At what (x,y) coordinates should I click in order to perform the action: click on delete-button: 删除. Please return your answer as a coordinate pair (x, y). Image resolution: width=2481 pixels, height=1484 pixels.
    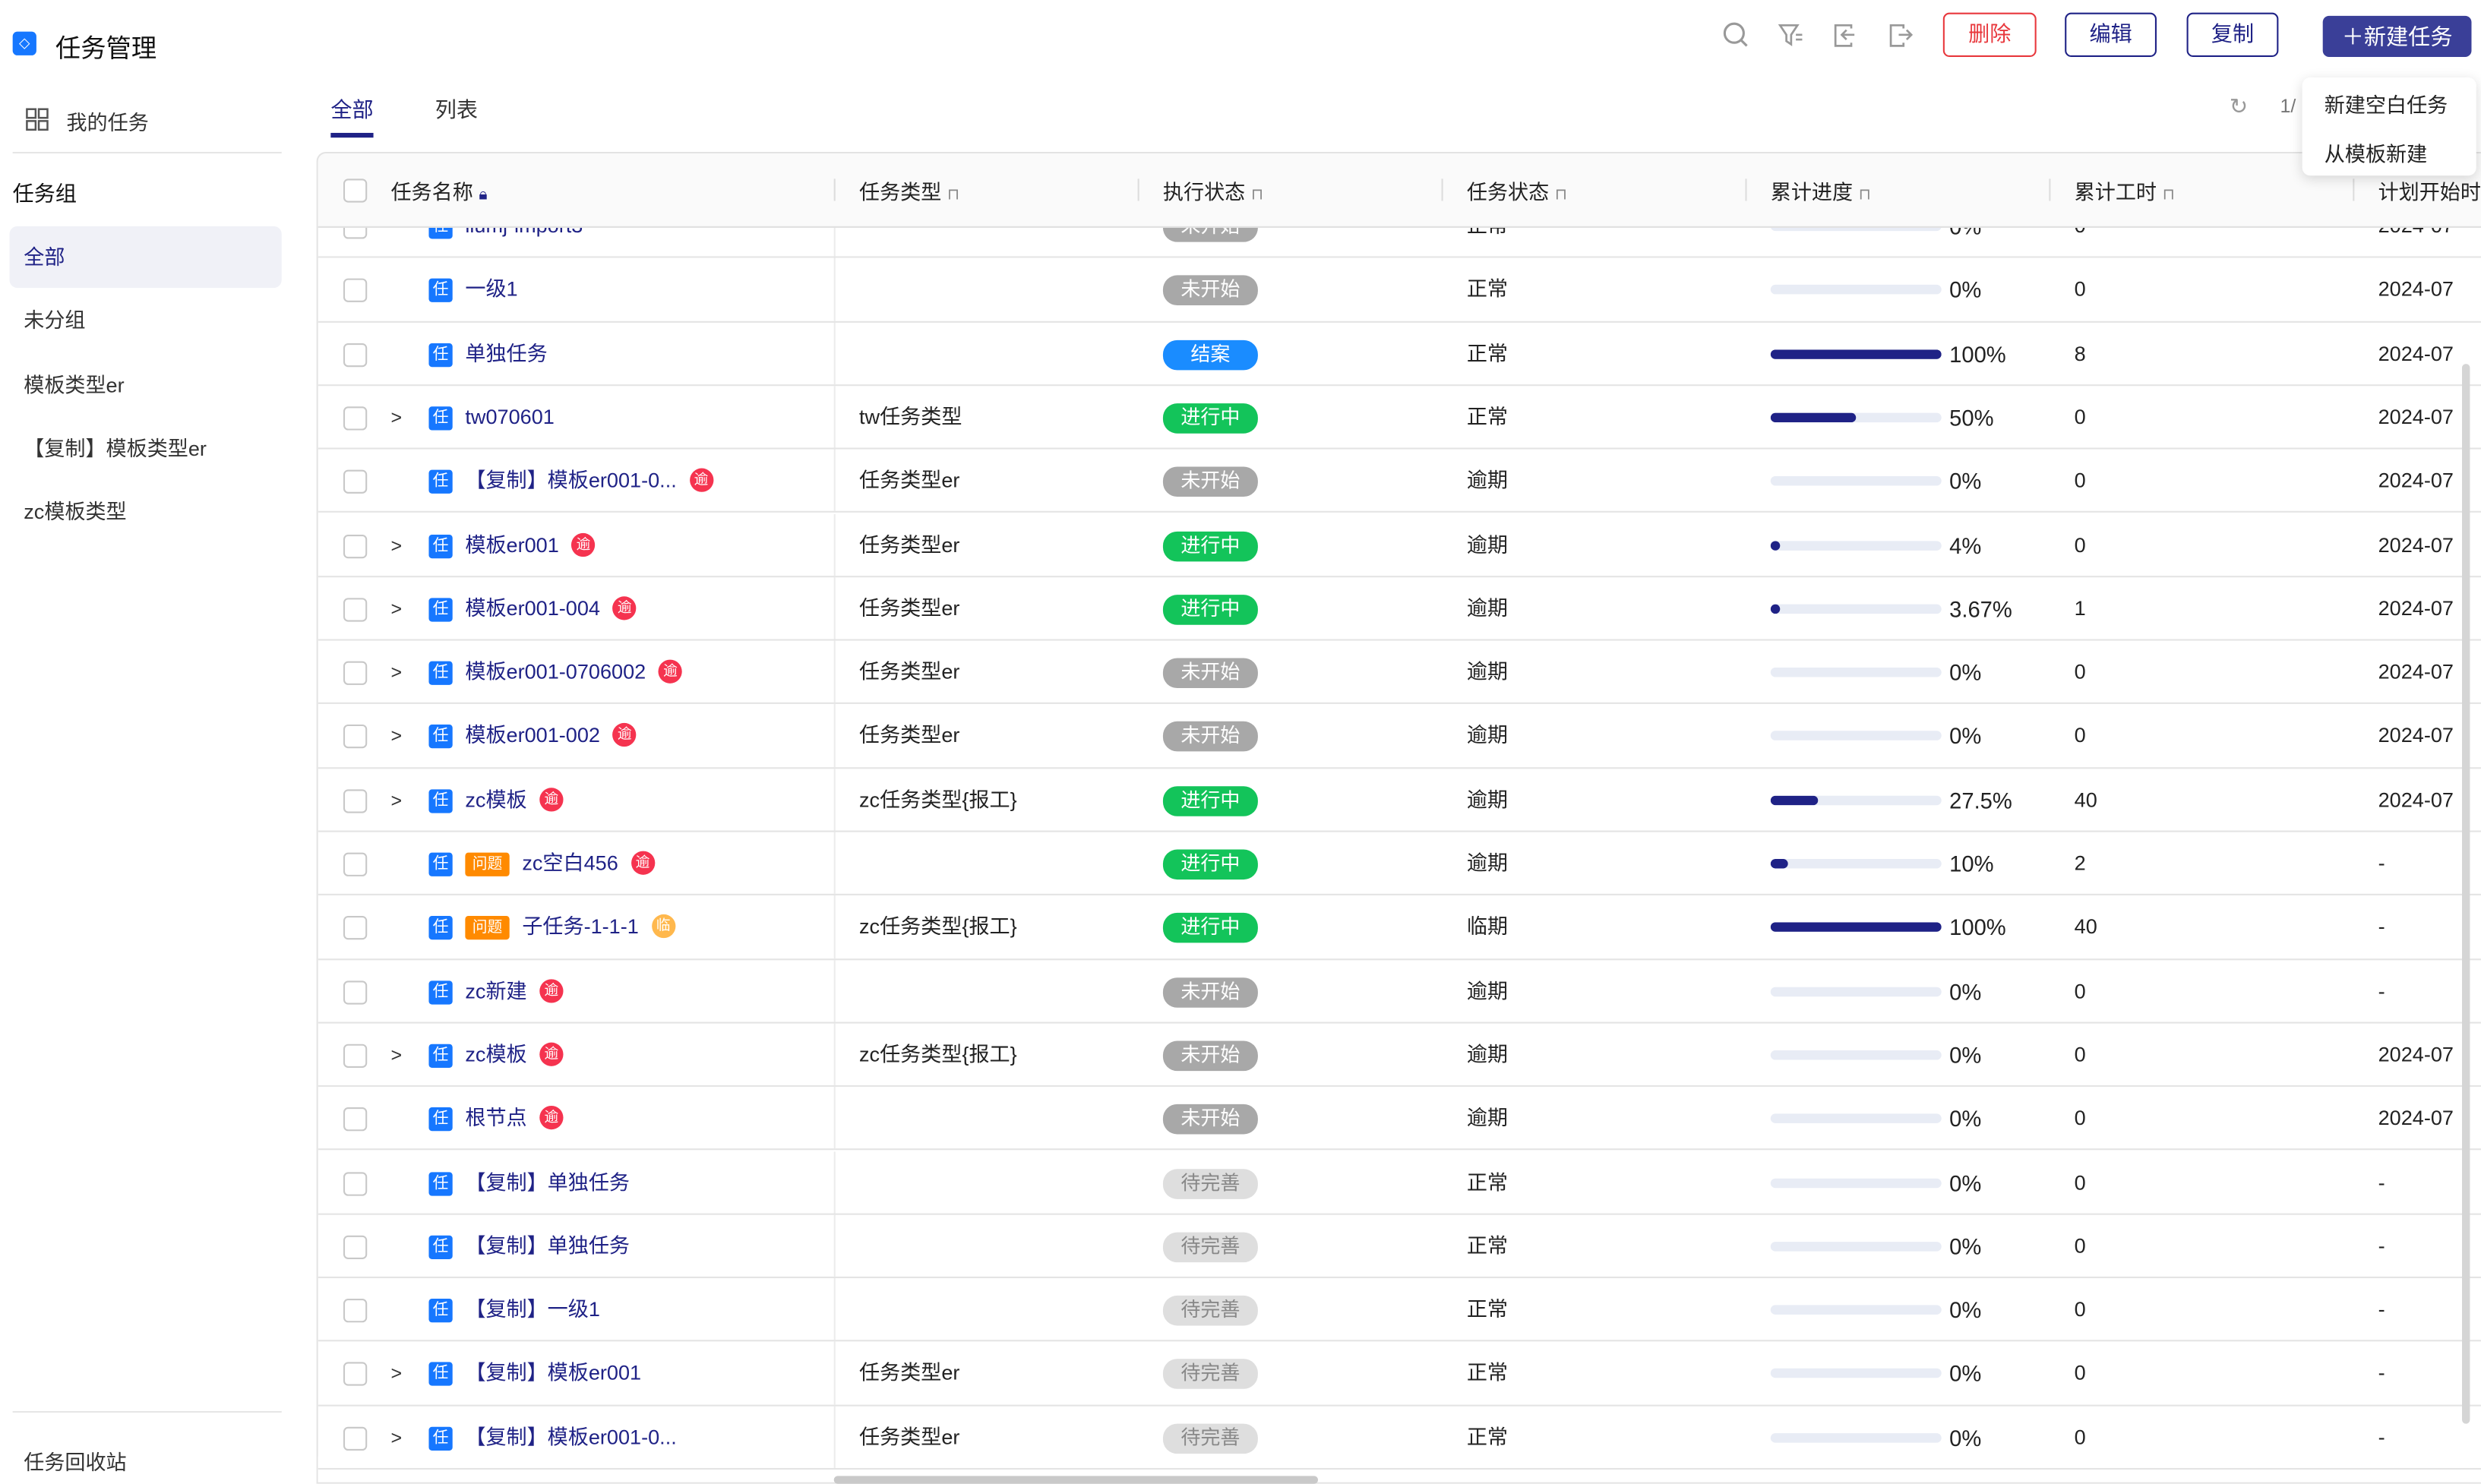
    Looking at the image, I should click on (1989, 34).